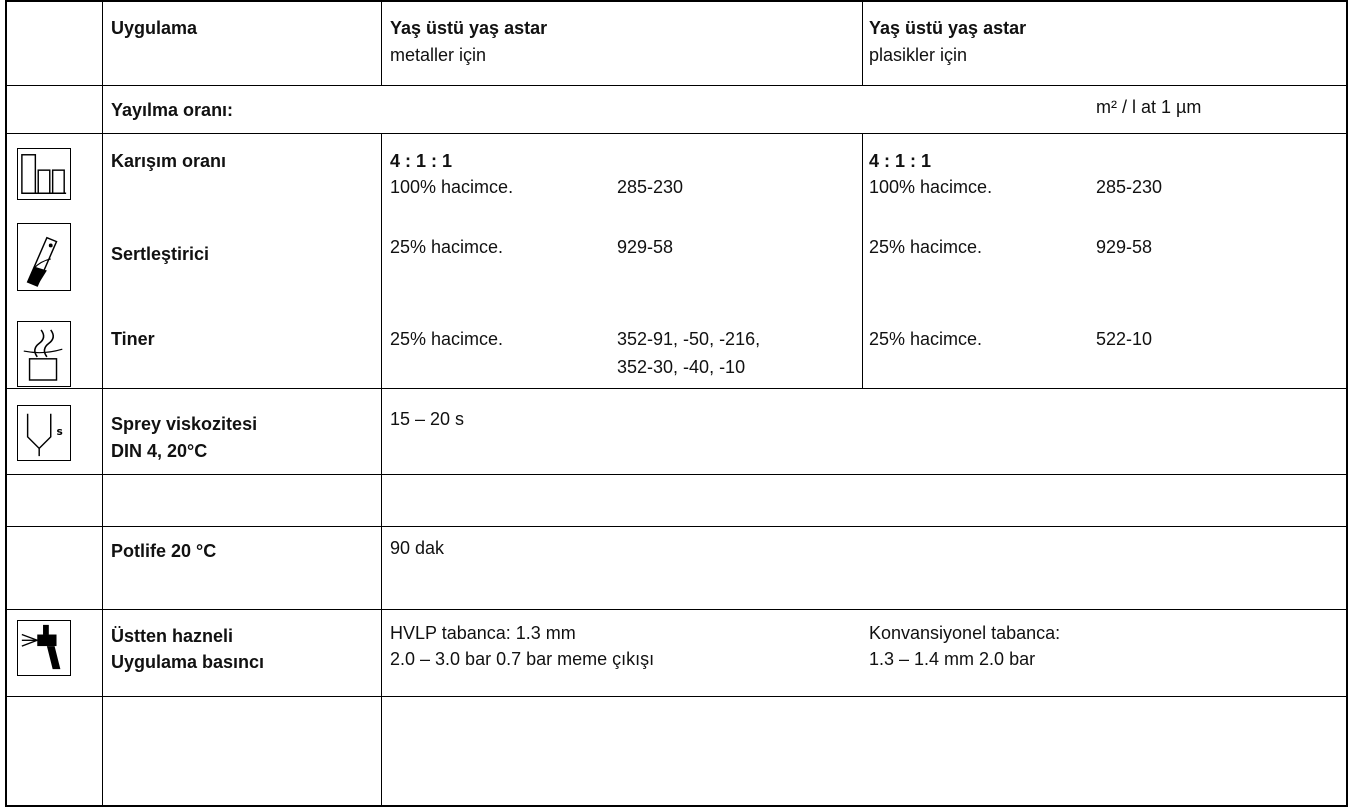 Image resolution: width=1352 pixels, height=811 pixels. Describe the element at coordinates (1124, 247) in the screenshot. I see `hardener-plastic-code: 929-58` at that location.